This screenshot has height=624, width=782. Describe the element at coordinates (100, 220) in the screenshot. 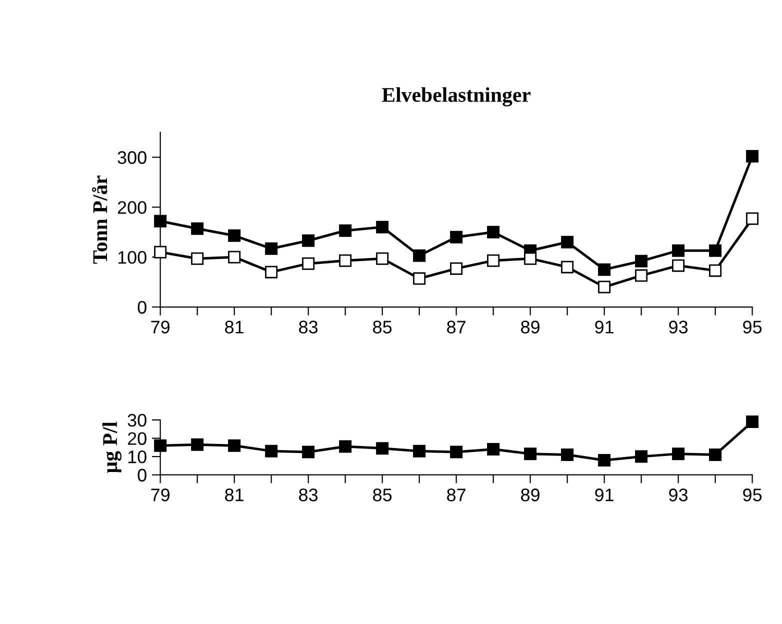

I see `y-axis-title: Tonn P/år` at that location.